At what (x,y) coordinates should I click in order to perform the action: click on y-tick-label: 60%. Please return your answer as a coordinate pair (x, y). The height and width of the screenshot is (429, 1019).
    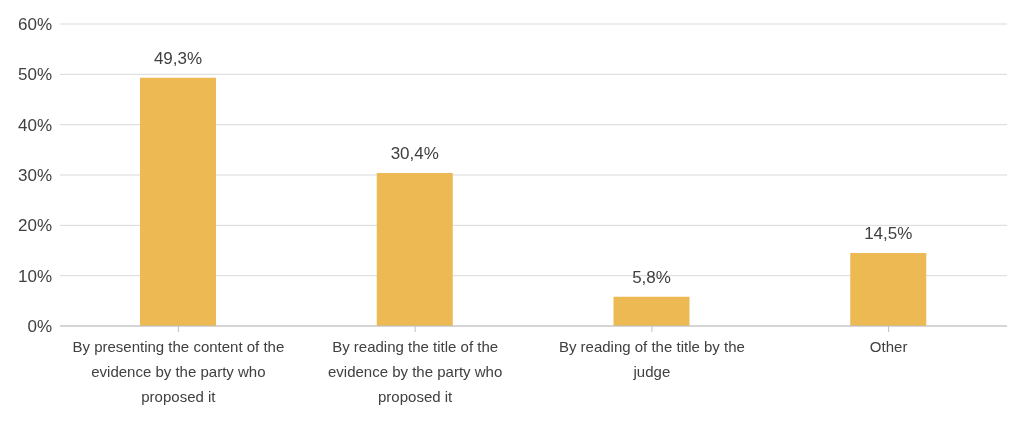
    Looking at the image, I should click on (34, 25).